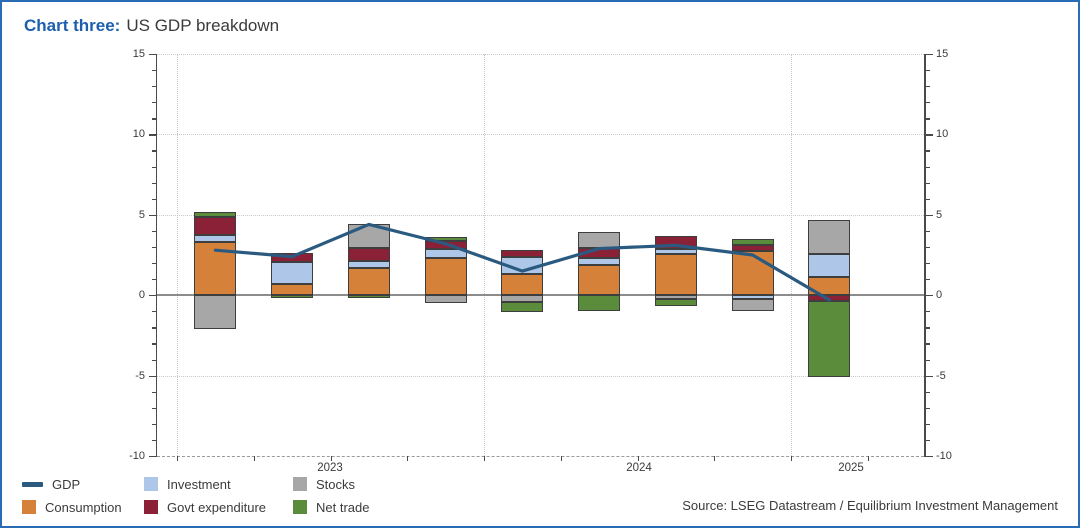  Describe the element at coordinates (217, 507) in the screenshot. I see `legend-label: Govt expenditure` at that location.